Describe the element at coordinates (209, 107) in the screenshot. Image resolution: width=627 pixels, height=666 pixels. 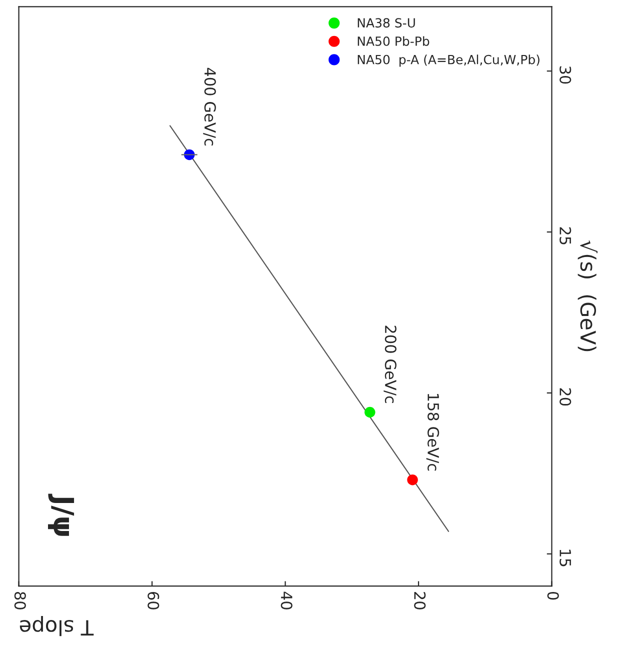
I see `annotation: 400 GeV/c` at that location.